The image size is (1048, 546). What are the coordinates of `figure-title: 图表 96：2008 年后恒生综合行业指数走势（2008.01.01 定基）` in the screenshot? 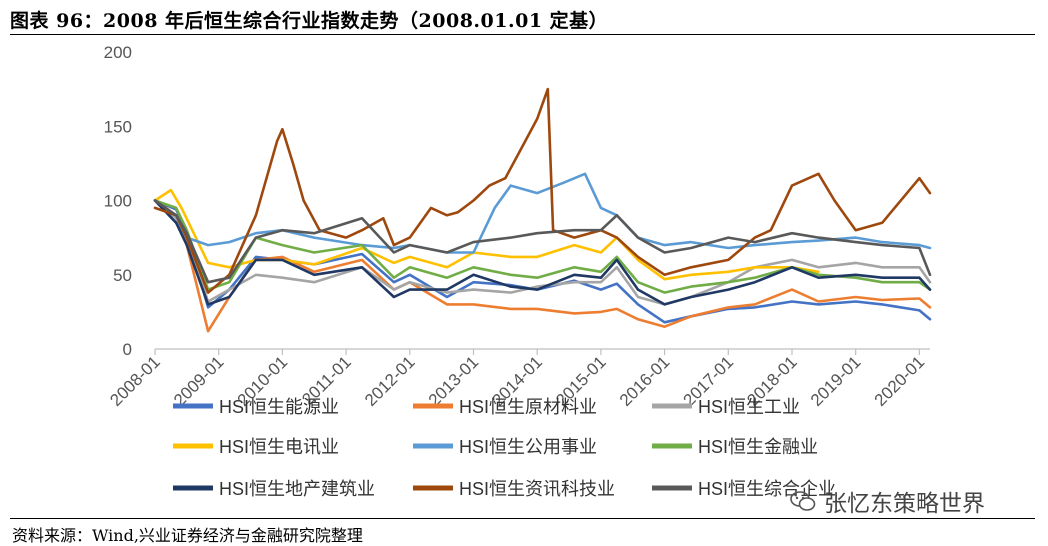 It's located at (309, 21).